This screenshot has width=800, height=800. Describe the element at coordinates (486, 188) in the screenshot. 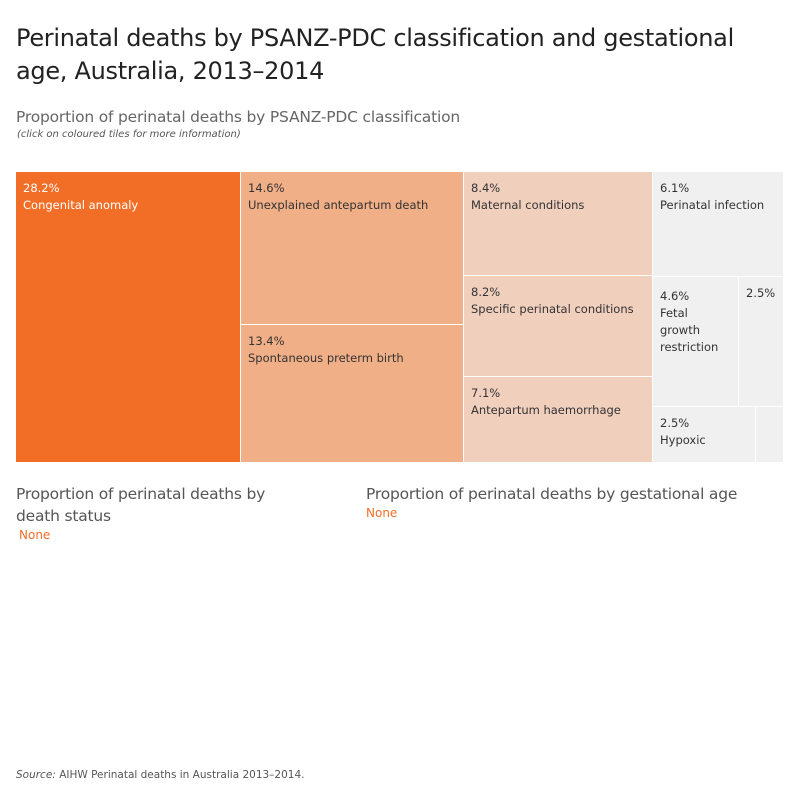

I see `tile-percent: 8.4%` at that location.